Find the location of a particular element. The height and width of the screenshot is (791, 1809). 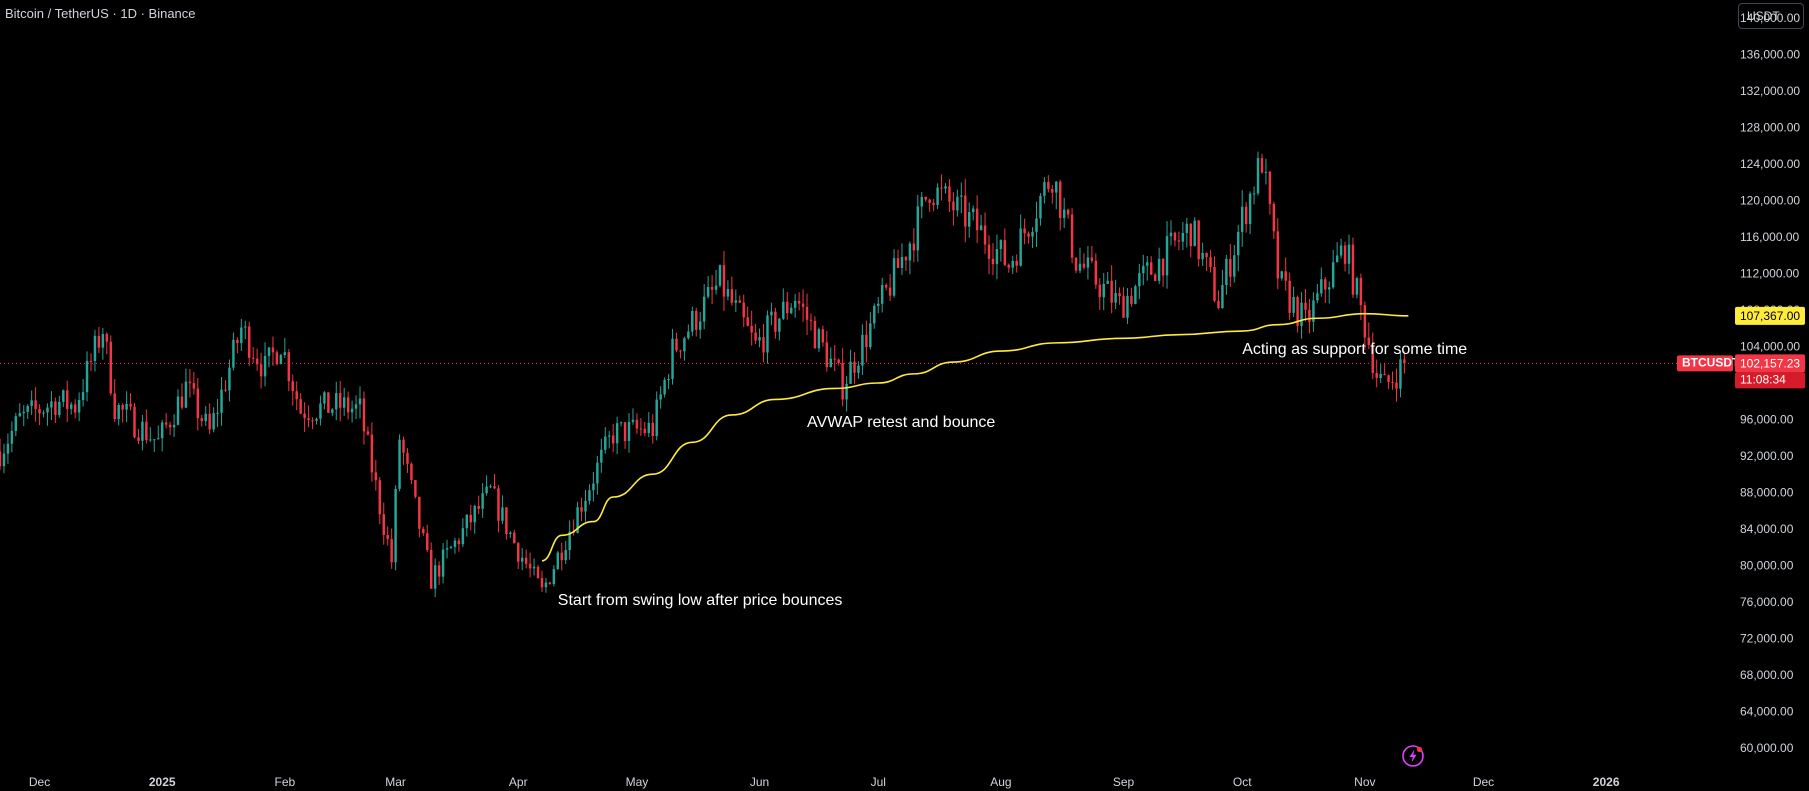

y-tick-label: 136,000.00 is located at coordinates (1770, 55).